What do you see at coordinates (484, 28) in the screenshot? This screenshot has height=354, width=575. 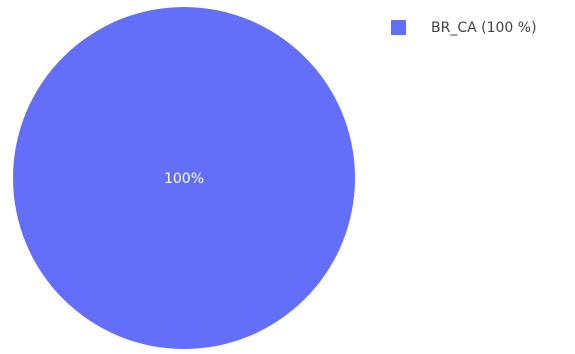 I see `legend-label: BR_CA (100 %)` at bounding box center [484, 28].